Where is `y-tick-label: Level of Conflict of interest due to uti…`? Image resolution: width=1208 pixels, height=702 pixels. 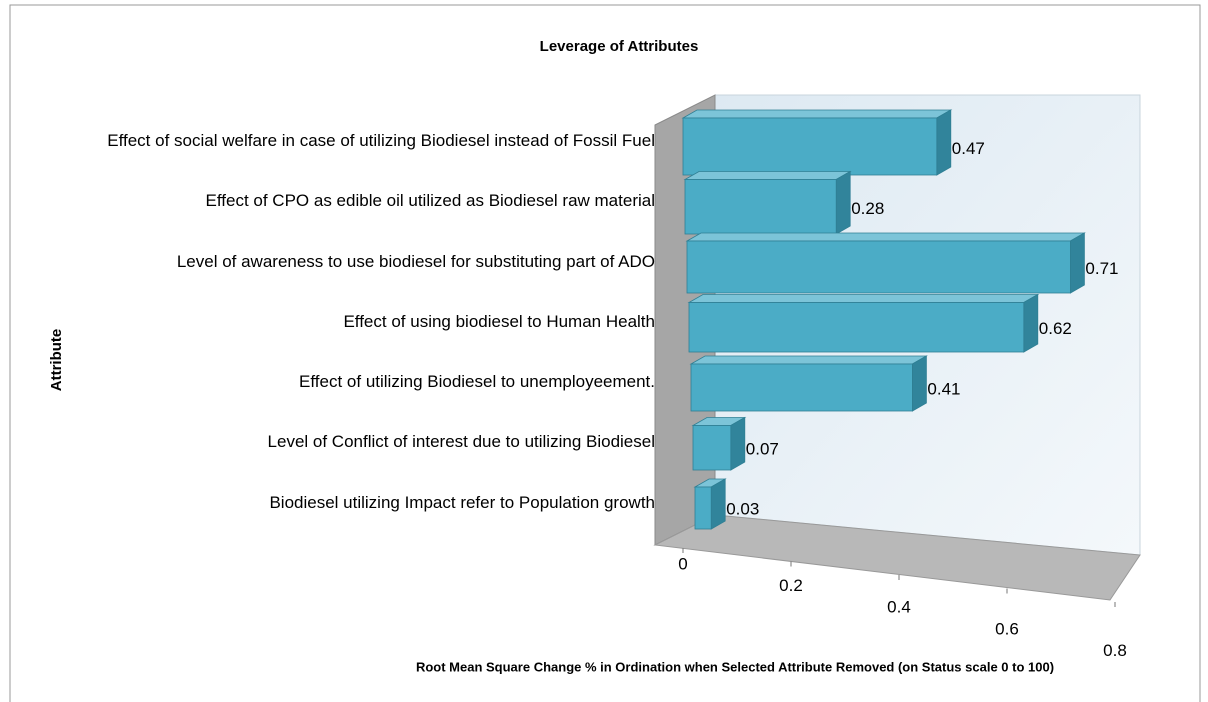 y-tick-label: Level of Conflict of interest due to uti… is located at coordinates (461, 442).